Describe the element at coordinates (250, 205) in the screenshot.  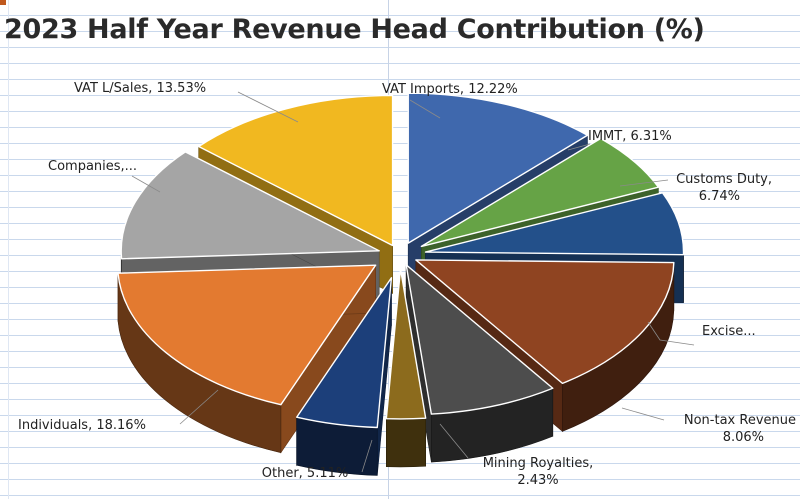
I see `pie-slice-top-companies` at that location.